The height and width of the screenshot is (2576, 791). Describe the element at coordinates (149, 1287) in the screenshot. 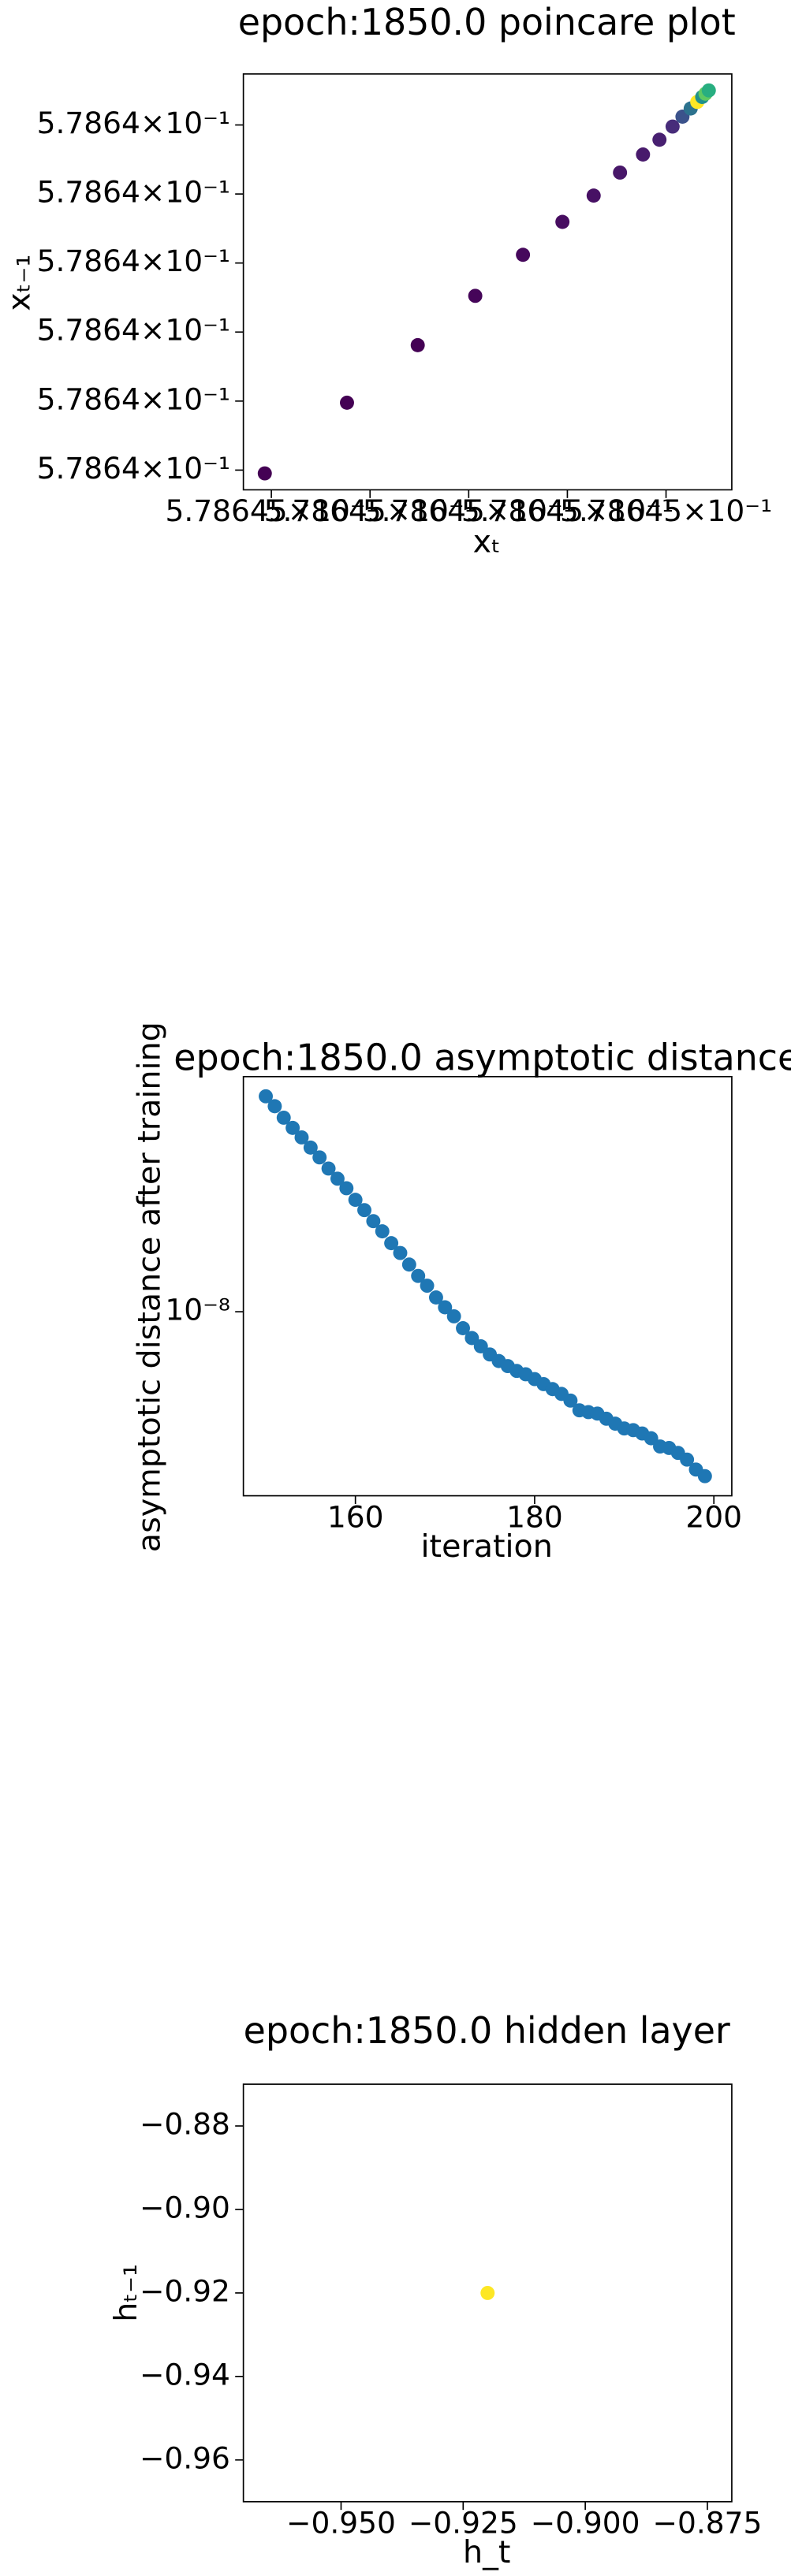

I see `y-axis-label: asymptotic distance after training` at that location.